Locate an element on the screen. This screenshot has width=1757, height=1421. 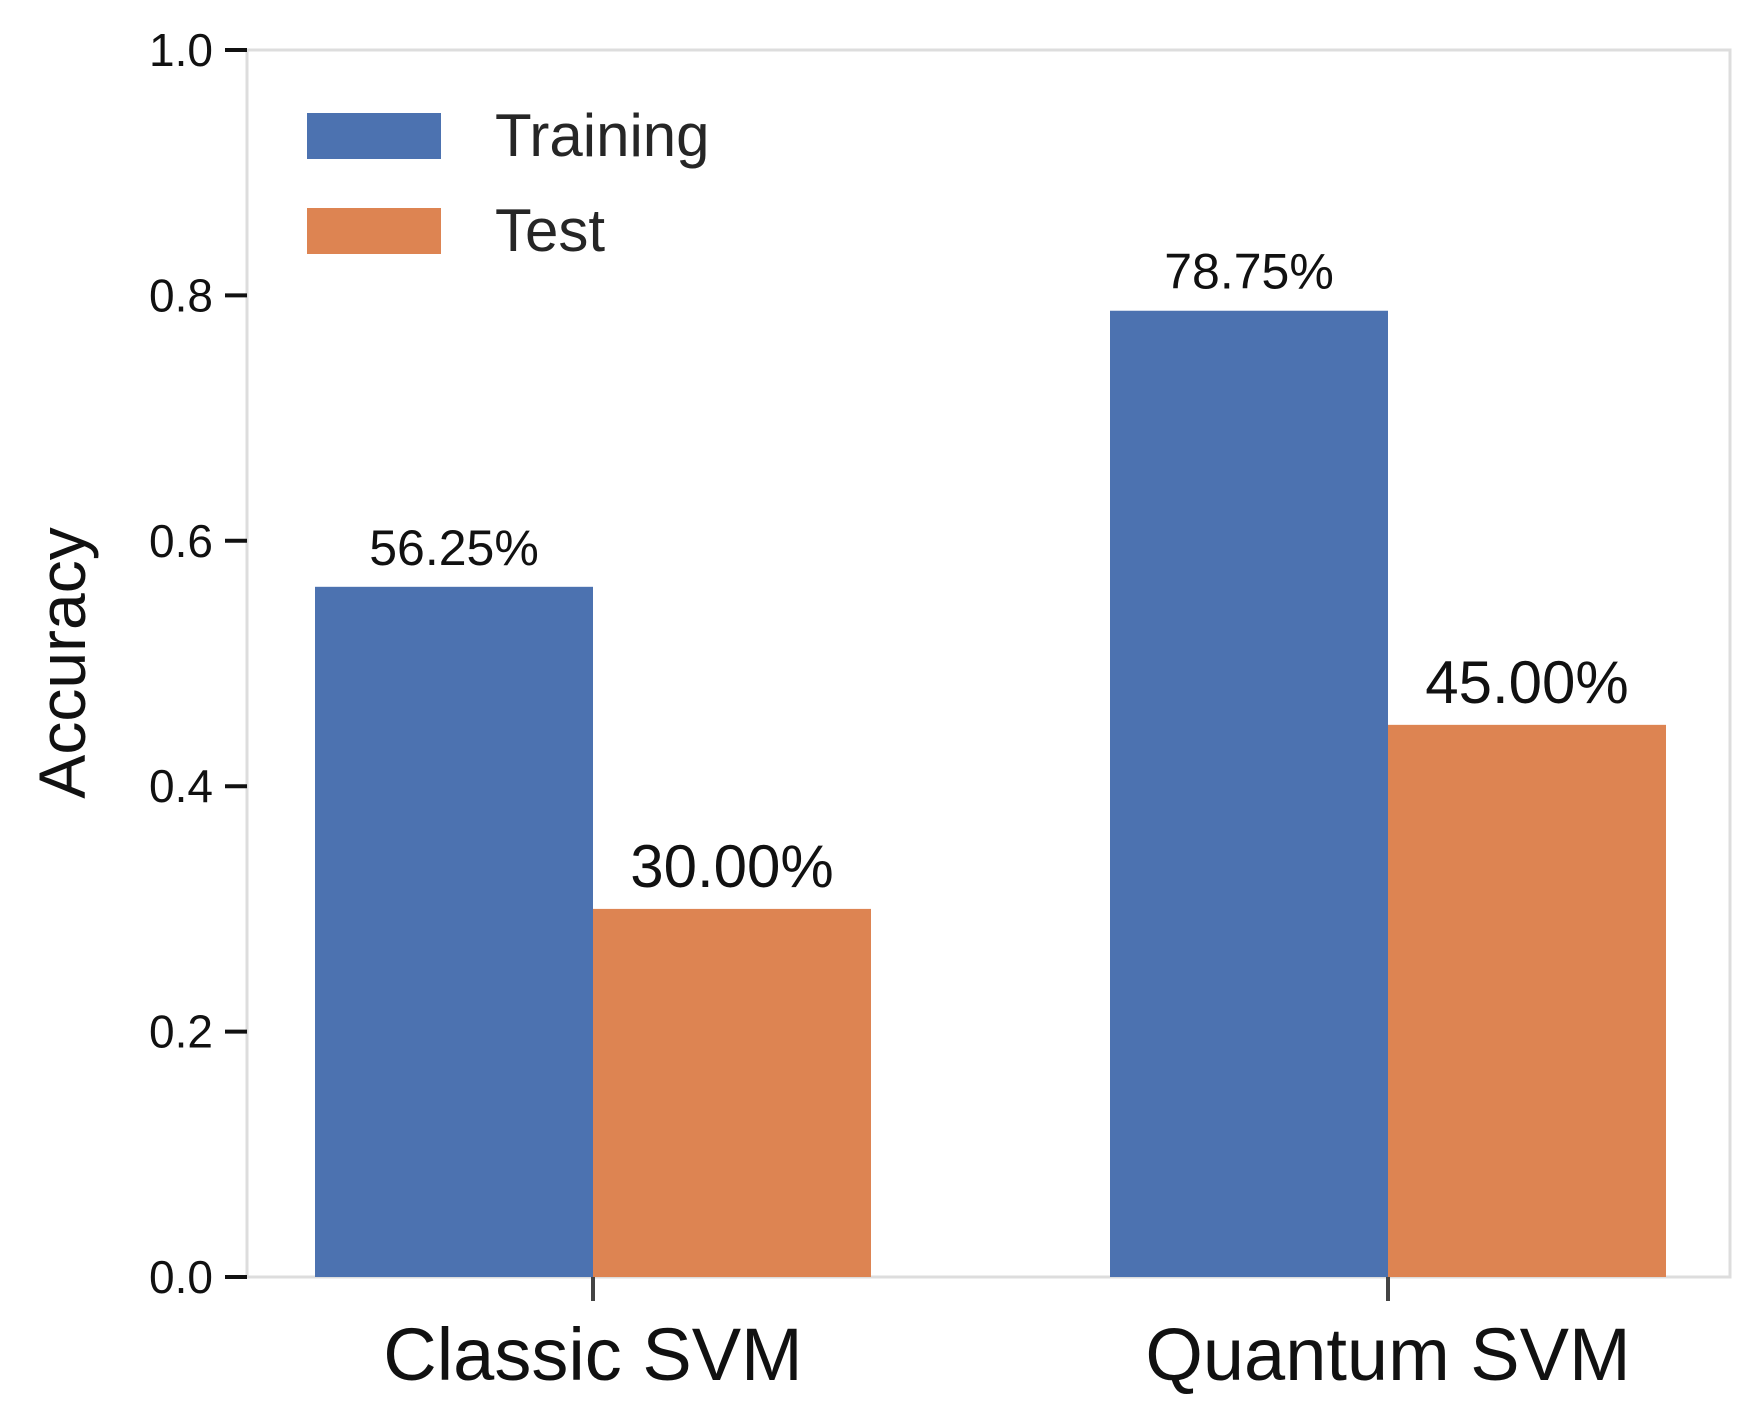
y-axis: 0.0 0.2 0.4 0.6 0.8 1.0 is located at coordinates (198, 663).